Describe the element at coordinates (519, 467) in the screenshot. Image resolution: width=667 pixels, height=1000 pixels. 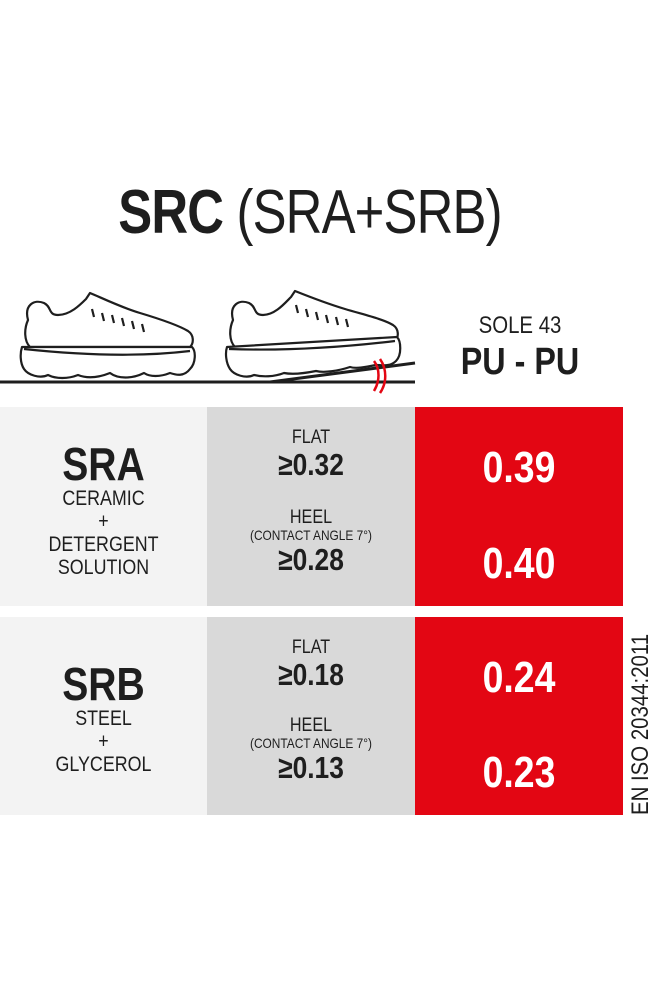
I see `flat-result-value: 0.39` at that location.